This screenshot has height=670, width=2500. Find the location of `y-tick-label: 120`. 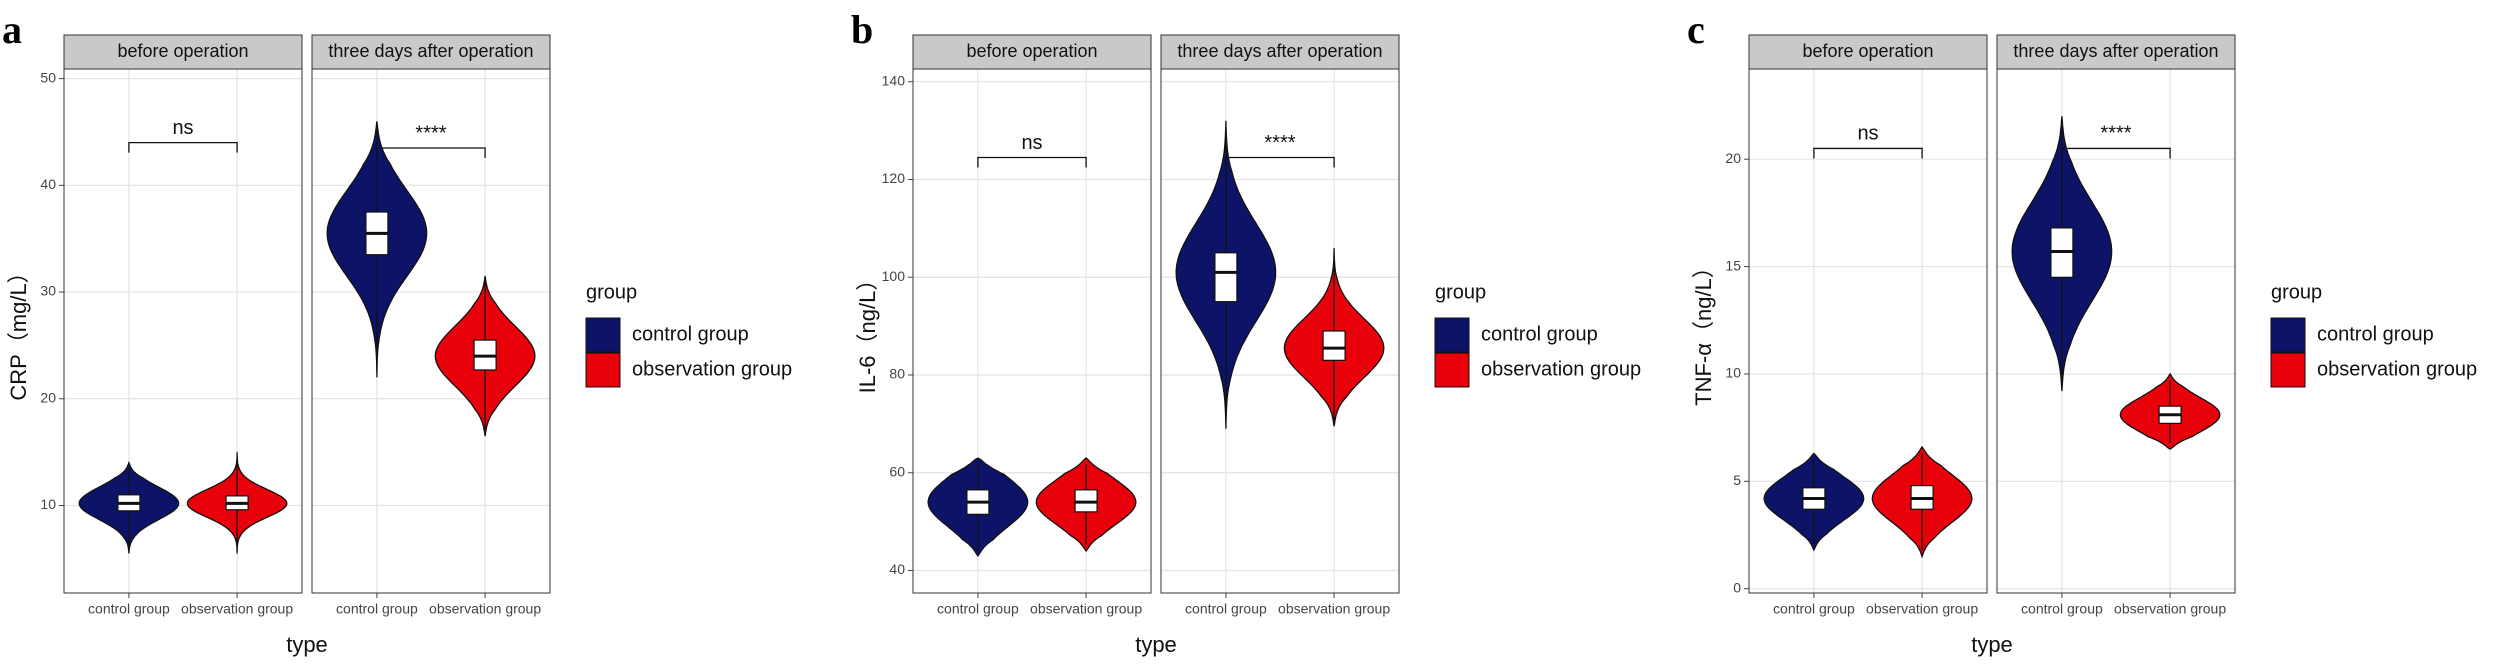

y-tick-label: 120 is located at coordinates (894, 178).